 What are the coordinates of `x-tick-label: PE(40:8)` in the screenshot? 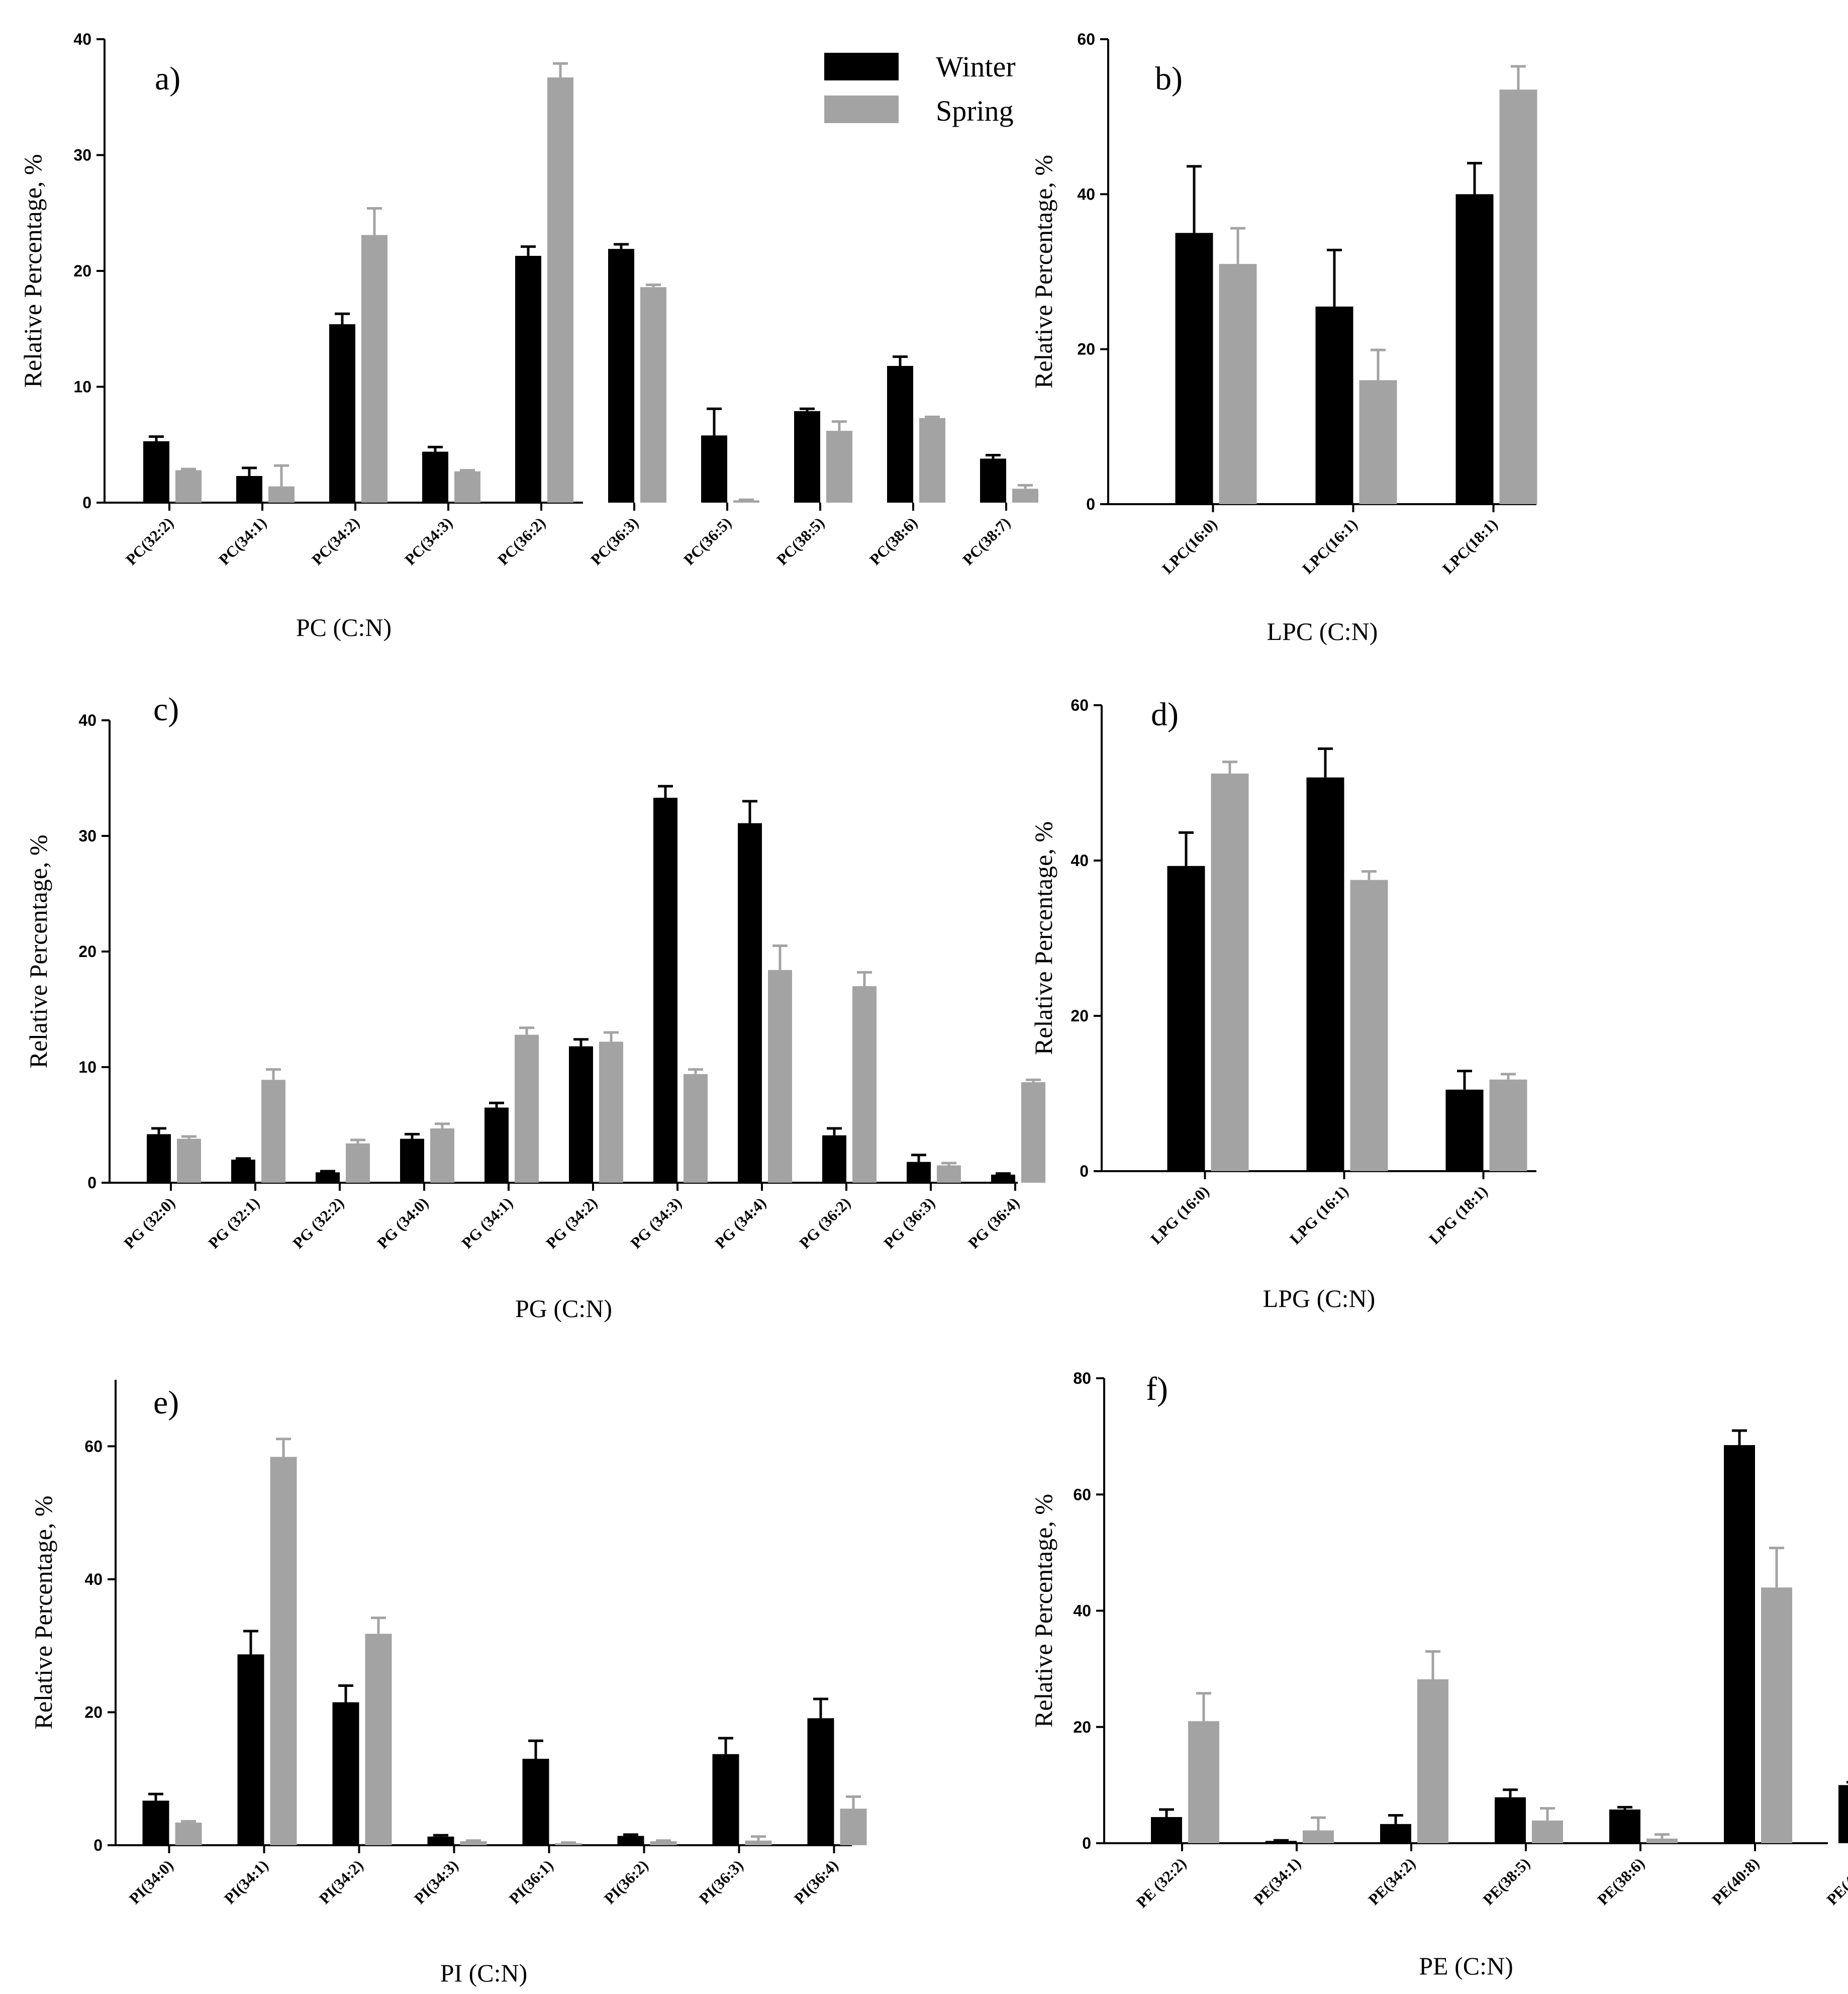 It's located at (1736, 1881).